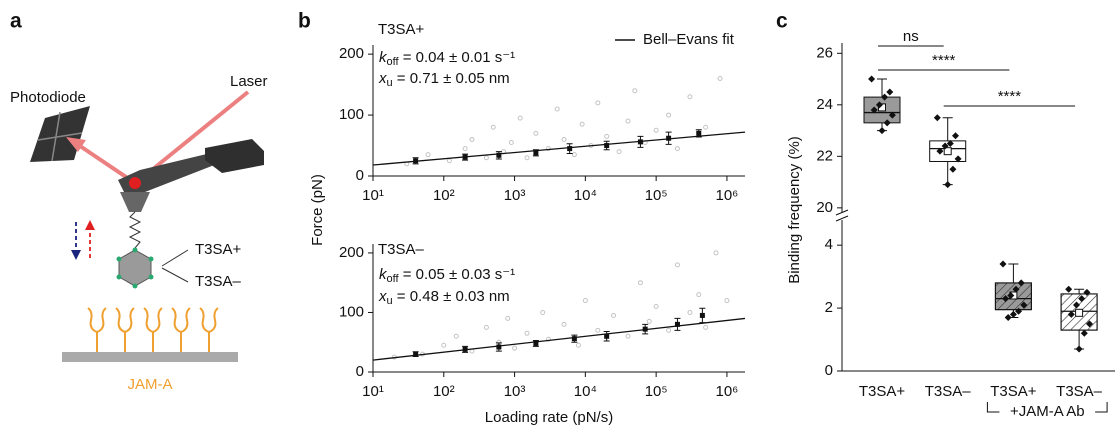 The image size is (1120, 430). Describe the element at coordinates (1047, 407) in the screenshot. I see `group-bracket` at that location.